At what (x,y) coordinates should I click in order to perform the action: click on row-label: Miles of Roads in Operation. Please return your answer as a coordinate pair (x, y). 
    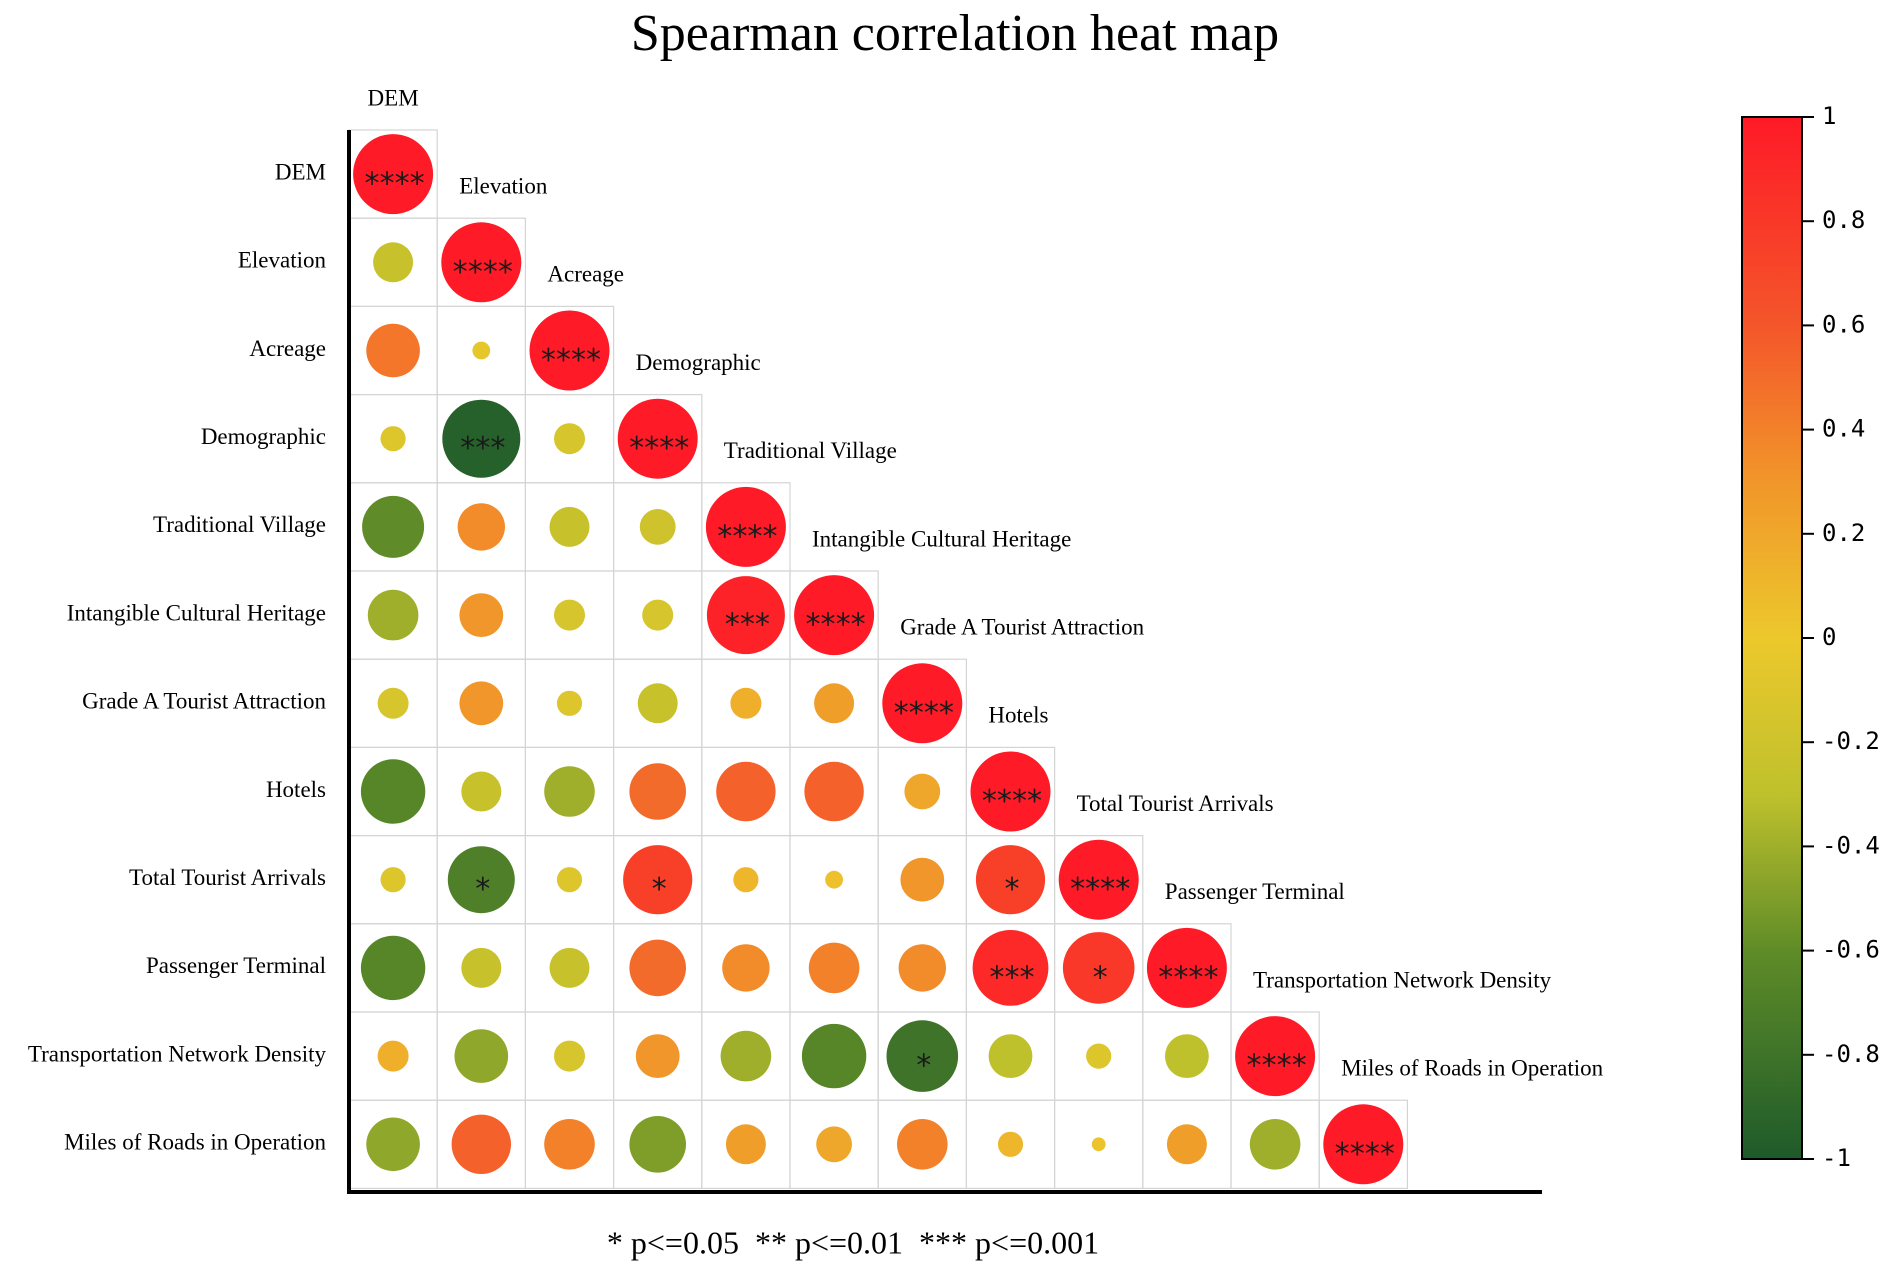
    Looking at the image, I should click on (195, 1142).